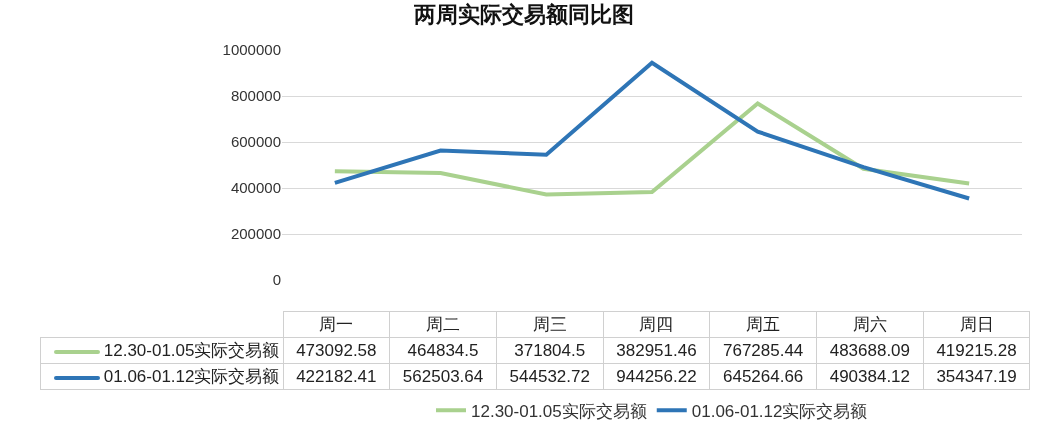  What do you see at coordinates (523, 15) in the screenshot?
I see `chart-title: 两周实际交易额同比图` at bounding box center [523, 15].